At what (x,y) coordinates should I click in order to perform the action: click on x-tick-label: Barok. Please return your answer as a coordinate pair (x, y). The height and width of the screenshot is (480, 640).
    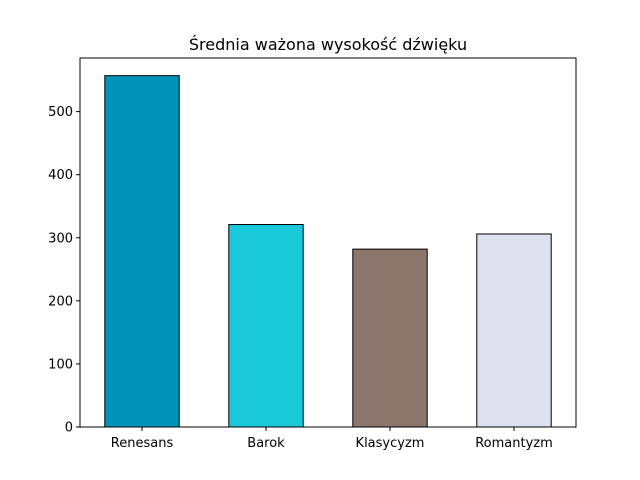
    Looking at the image, I should click on (266, 443).